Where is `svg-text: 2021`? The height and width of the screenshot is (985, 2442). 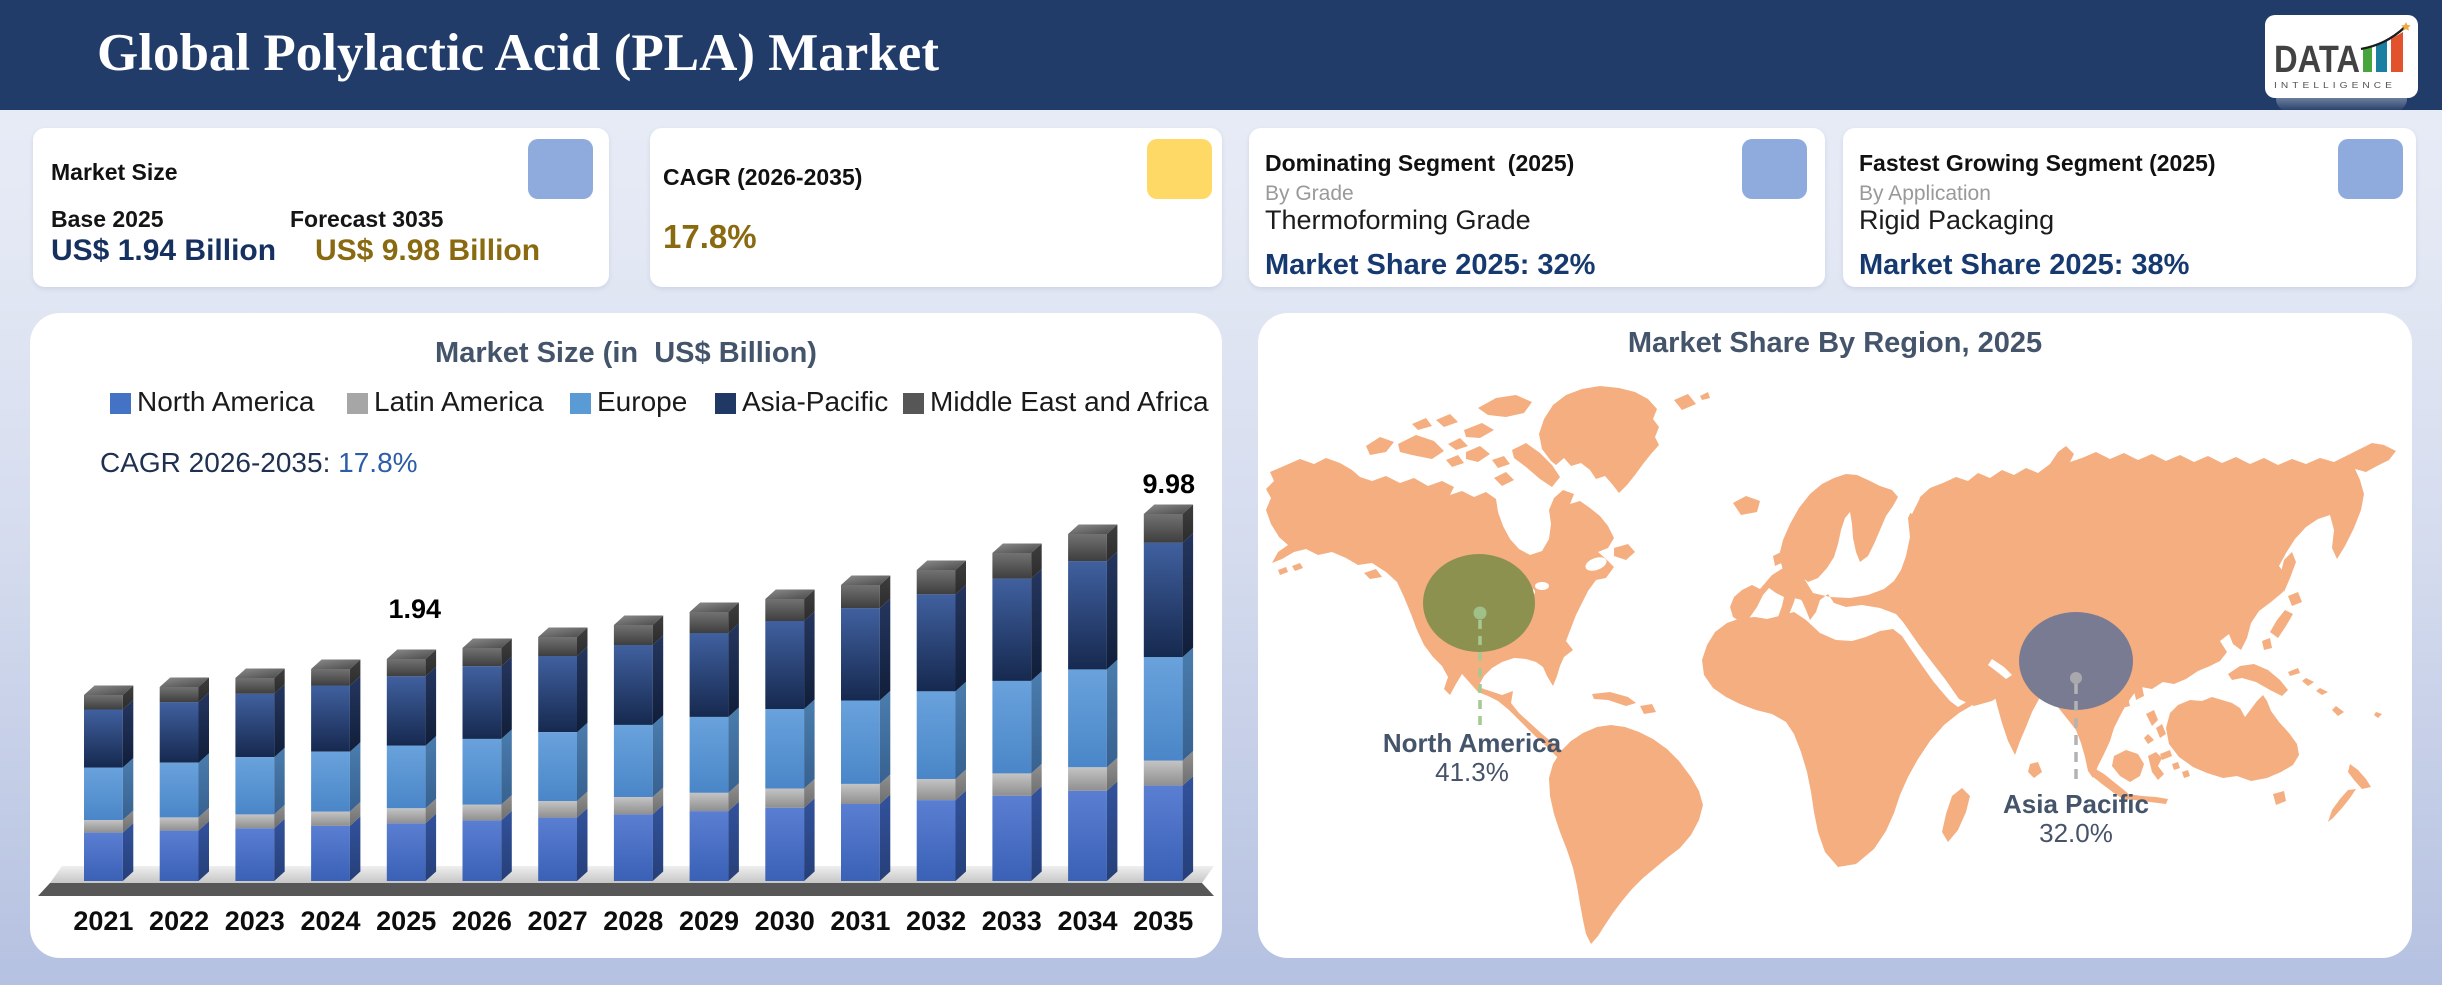
svg-text: 2021 is located at coordinates (103, 921).